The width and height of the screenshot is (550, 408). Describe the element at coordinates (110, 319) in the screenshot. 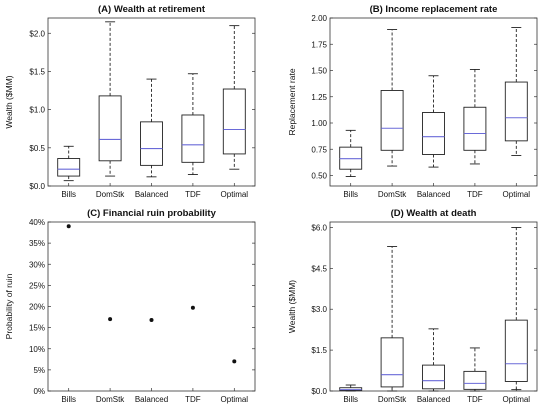

I see `point-domstk` at that location.